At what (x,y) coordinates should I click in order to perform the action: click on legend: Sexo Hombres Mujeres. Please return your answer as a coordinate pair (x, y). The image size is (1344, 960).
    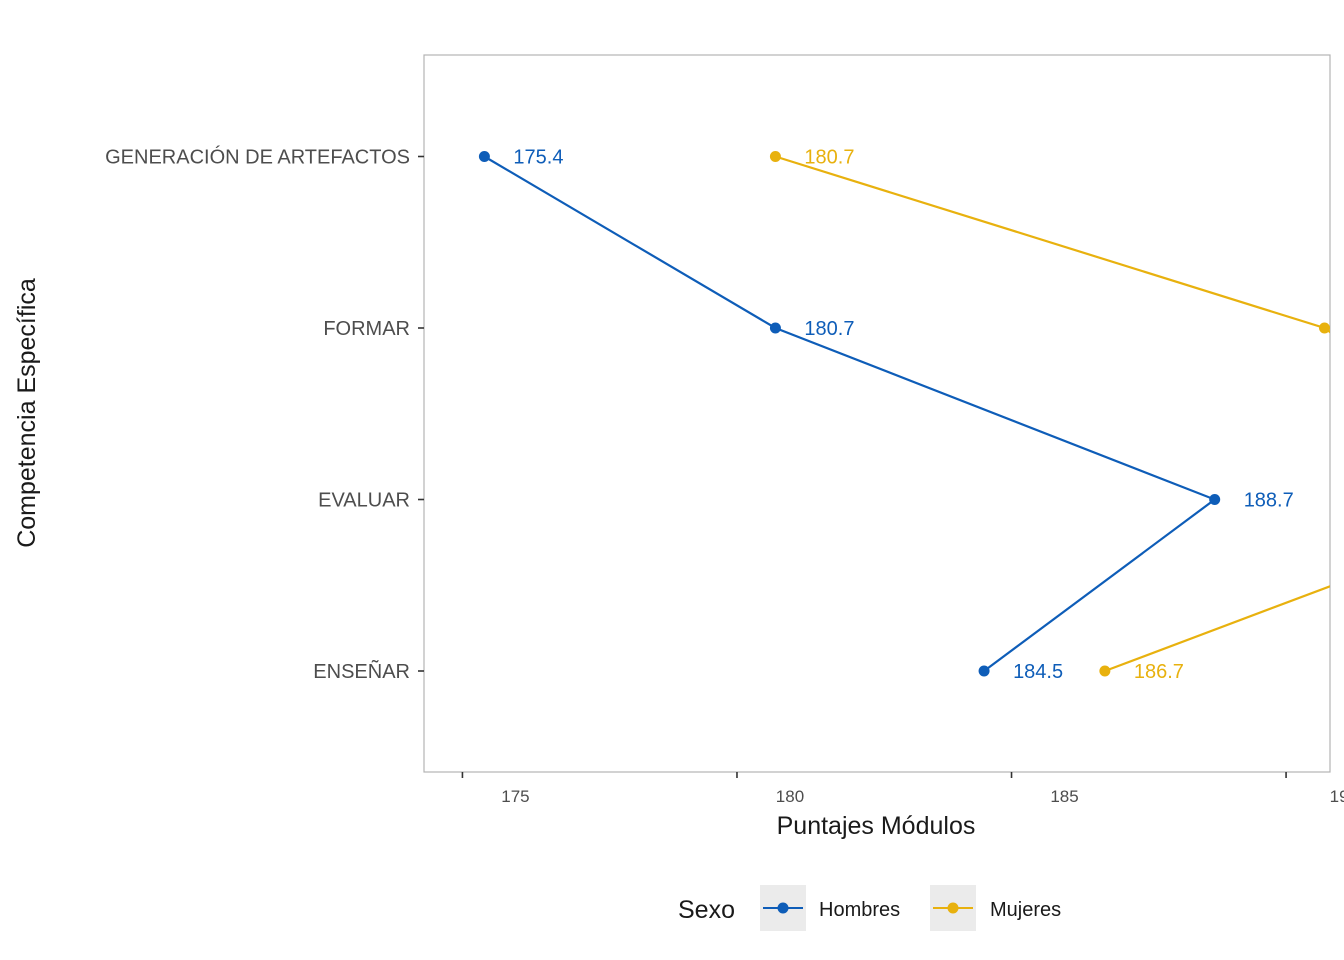
    Looking at the image, I should click on (869, 908).